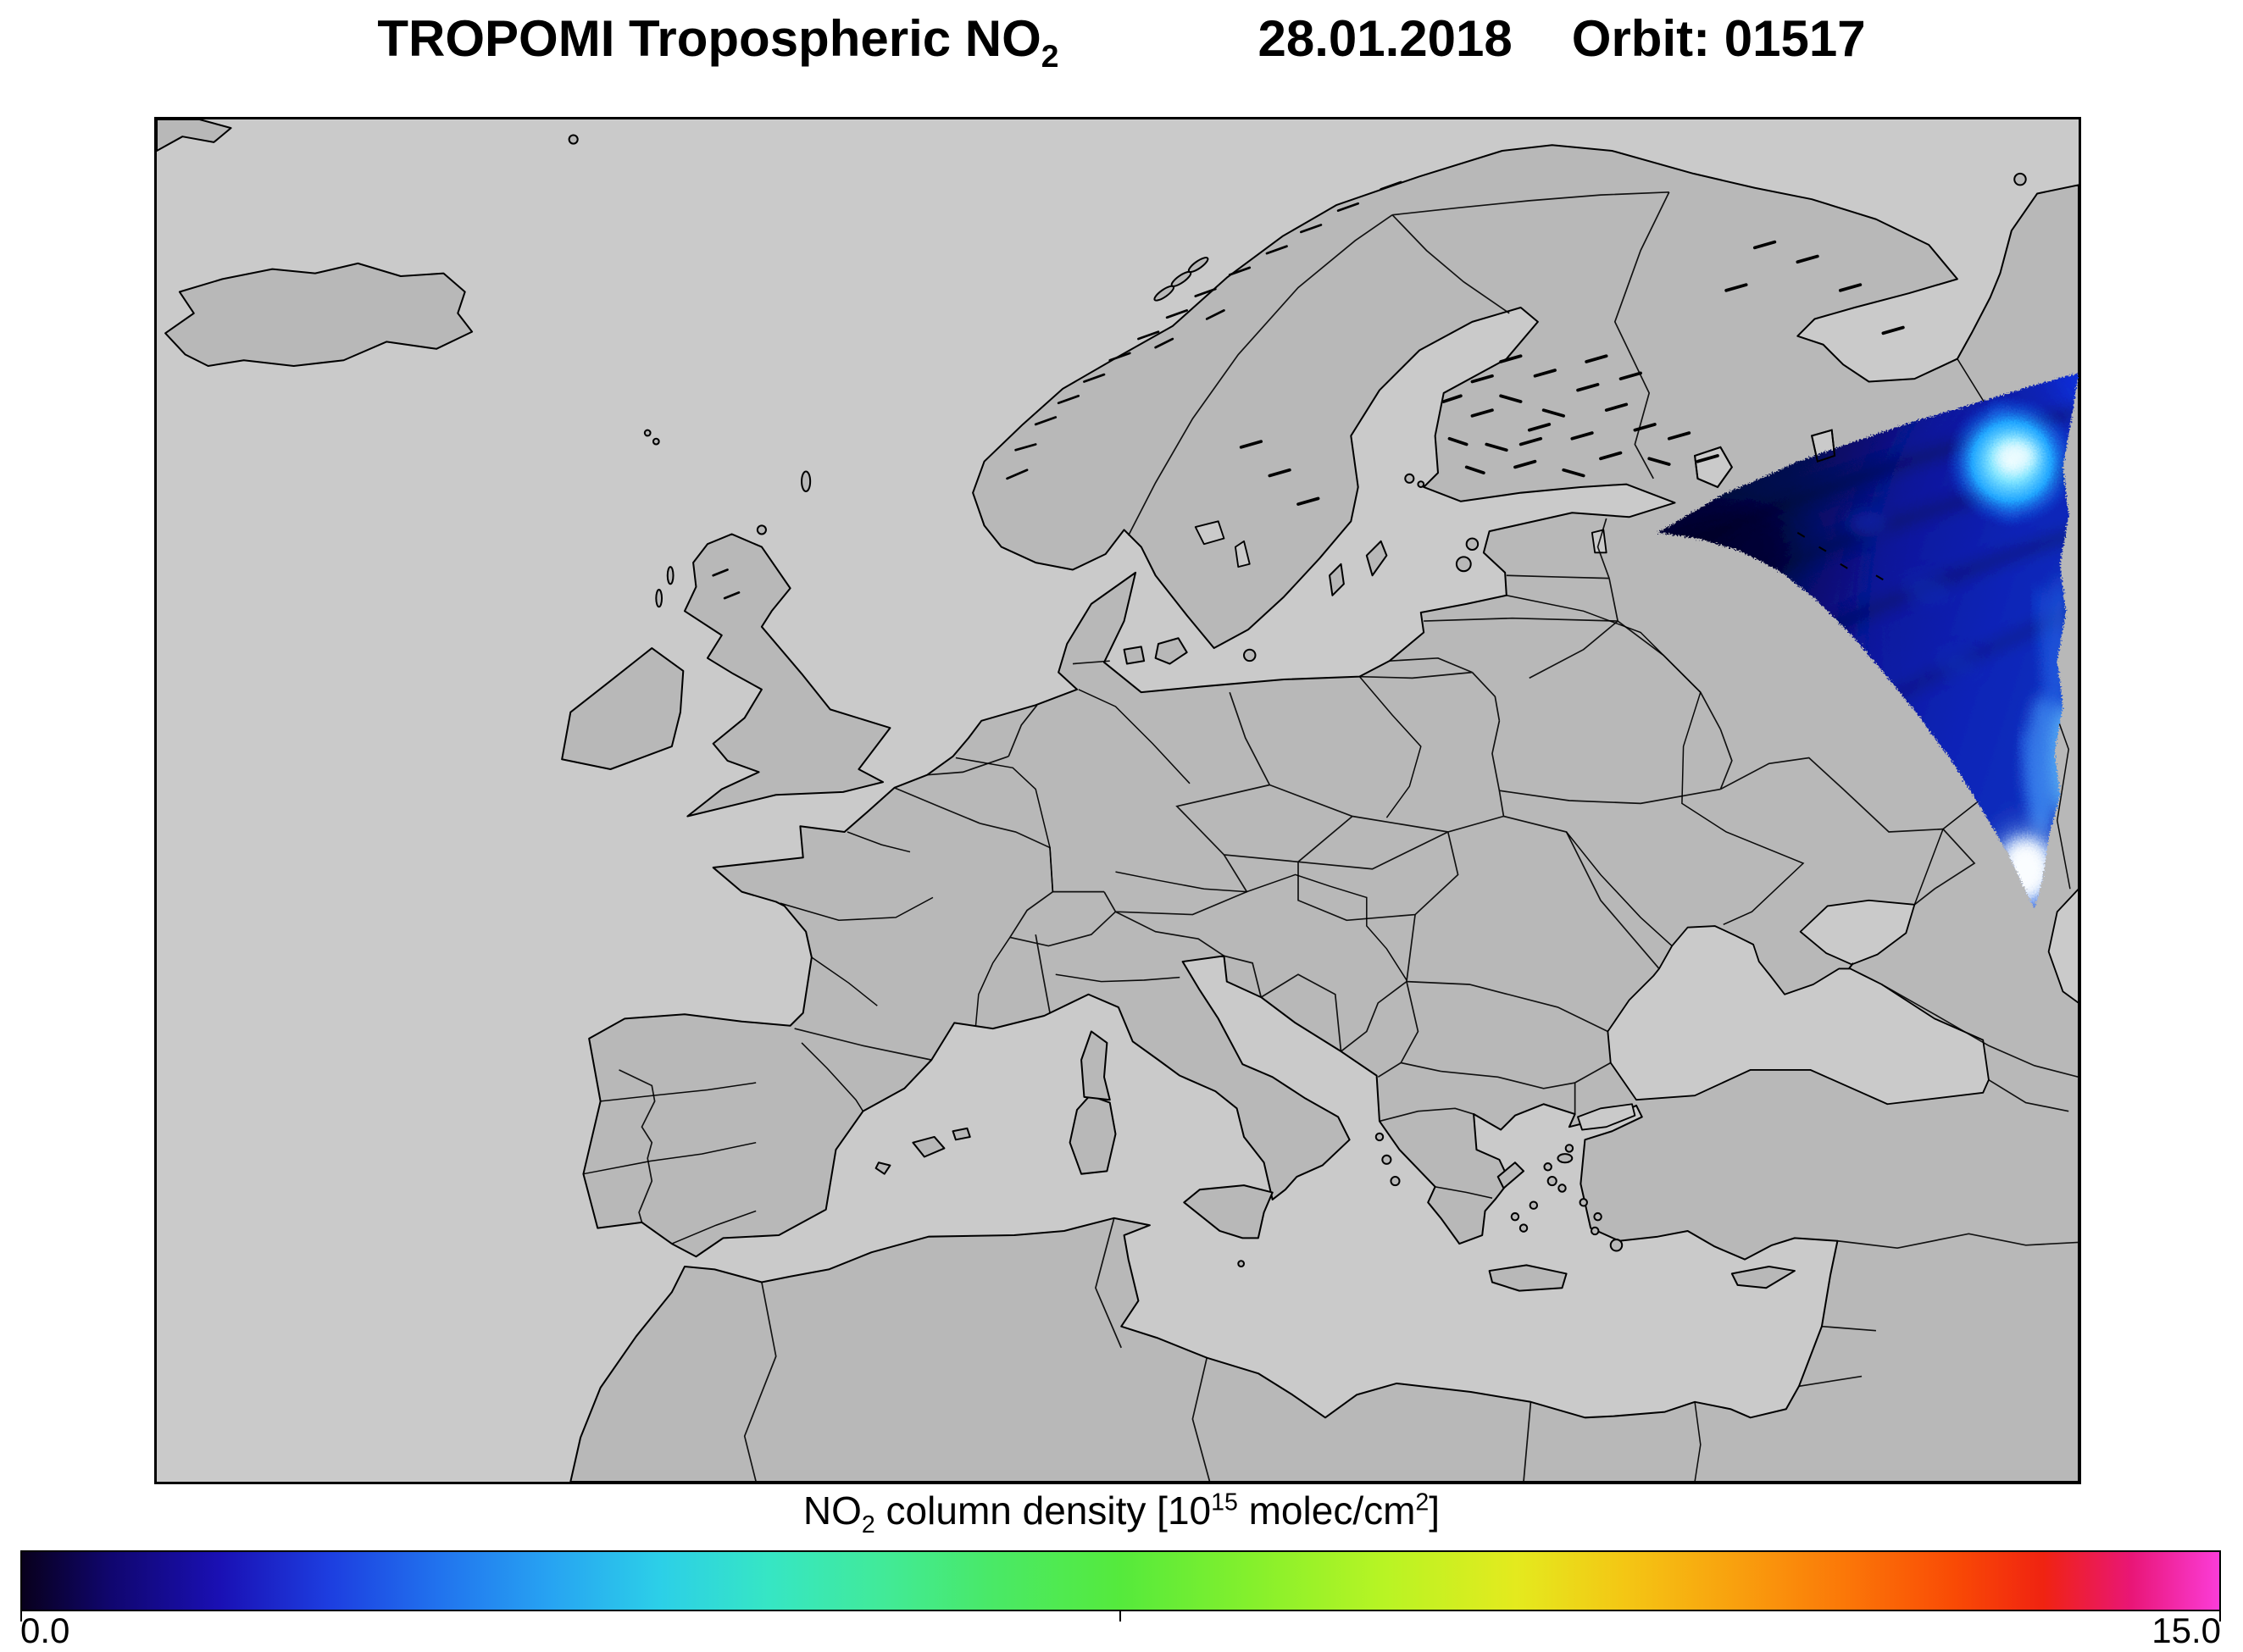 Image resolution: width=2243 pixels, height=1652 pixels. Describe the element at coordinates (1120, 1580) in the screenshot. I see `colorbar-gradient` at that location.